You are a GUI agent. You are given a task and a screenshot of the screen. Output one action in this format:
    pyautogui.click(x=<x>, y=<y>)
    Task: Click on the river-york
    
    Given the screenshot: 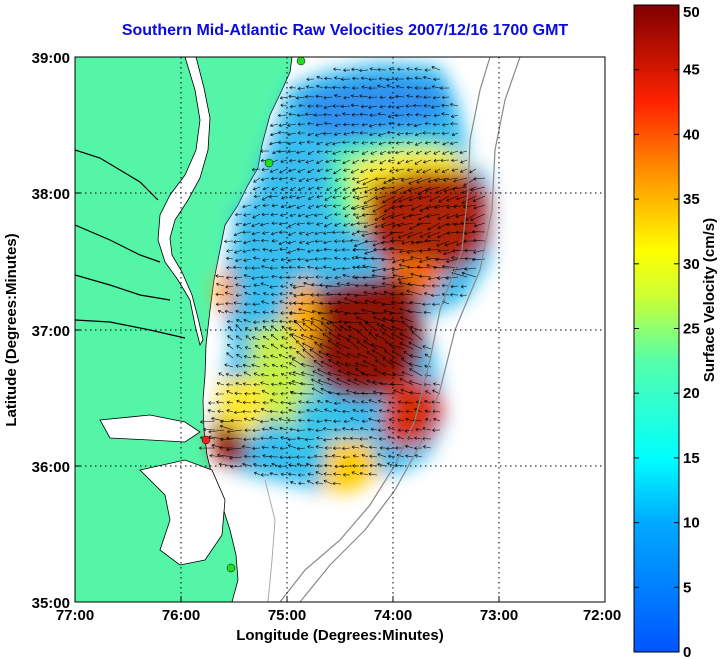 What is the action you would take?
    pyautogui.click(x=123, y=287)
    